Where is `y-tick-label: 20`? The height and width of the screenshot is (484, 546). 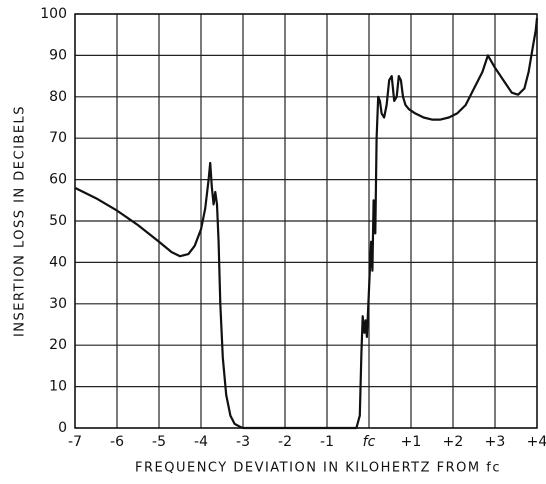
y-tick-label: 20 is located at coordinates (58, 345).